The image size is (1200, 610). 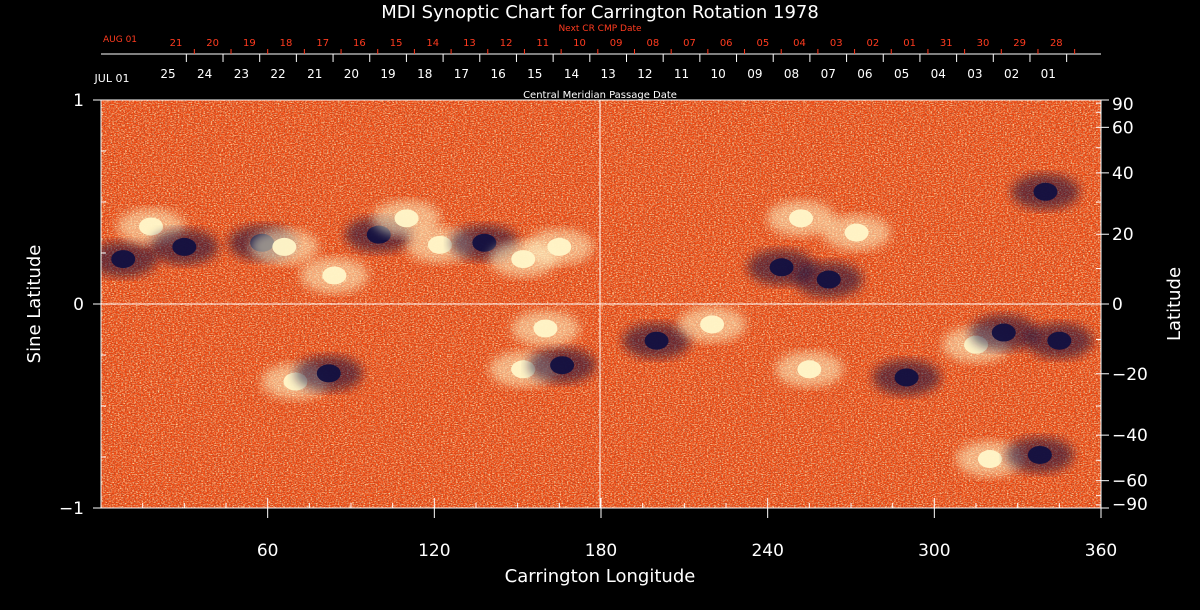 What do you see at coordinates (600, 576) in the screenshot?
I see `x-axis-label: Carrington Longitude` at bounding box center [600, 576].